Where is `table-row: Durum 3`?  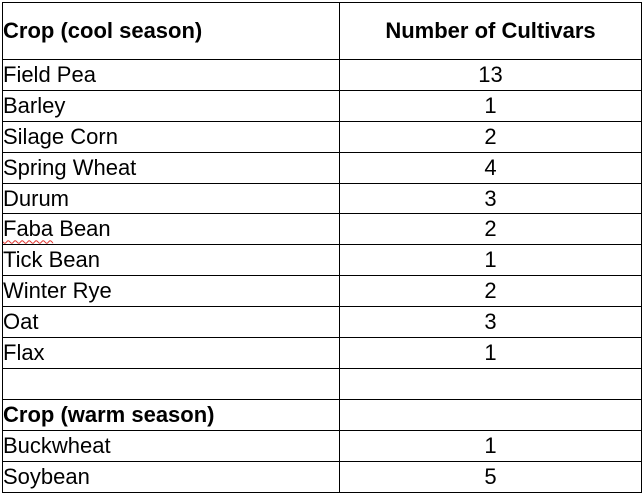 table-row: Durum 3 is located at coordinates (322, 198).